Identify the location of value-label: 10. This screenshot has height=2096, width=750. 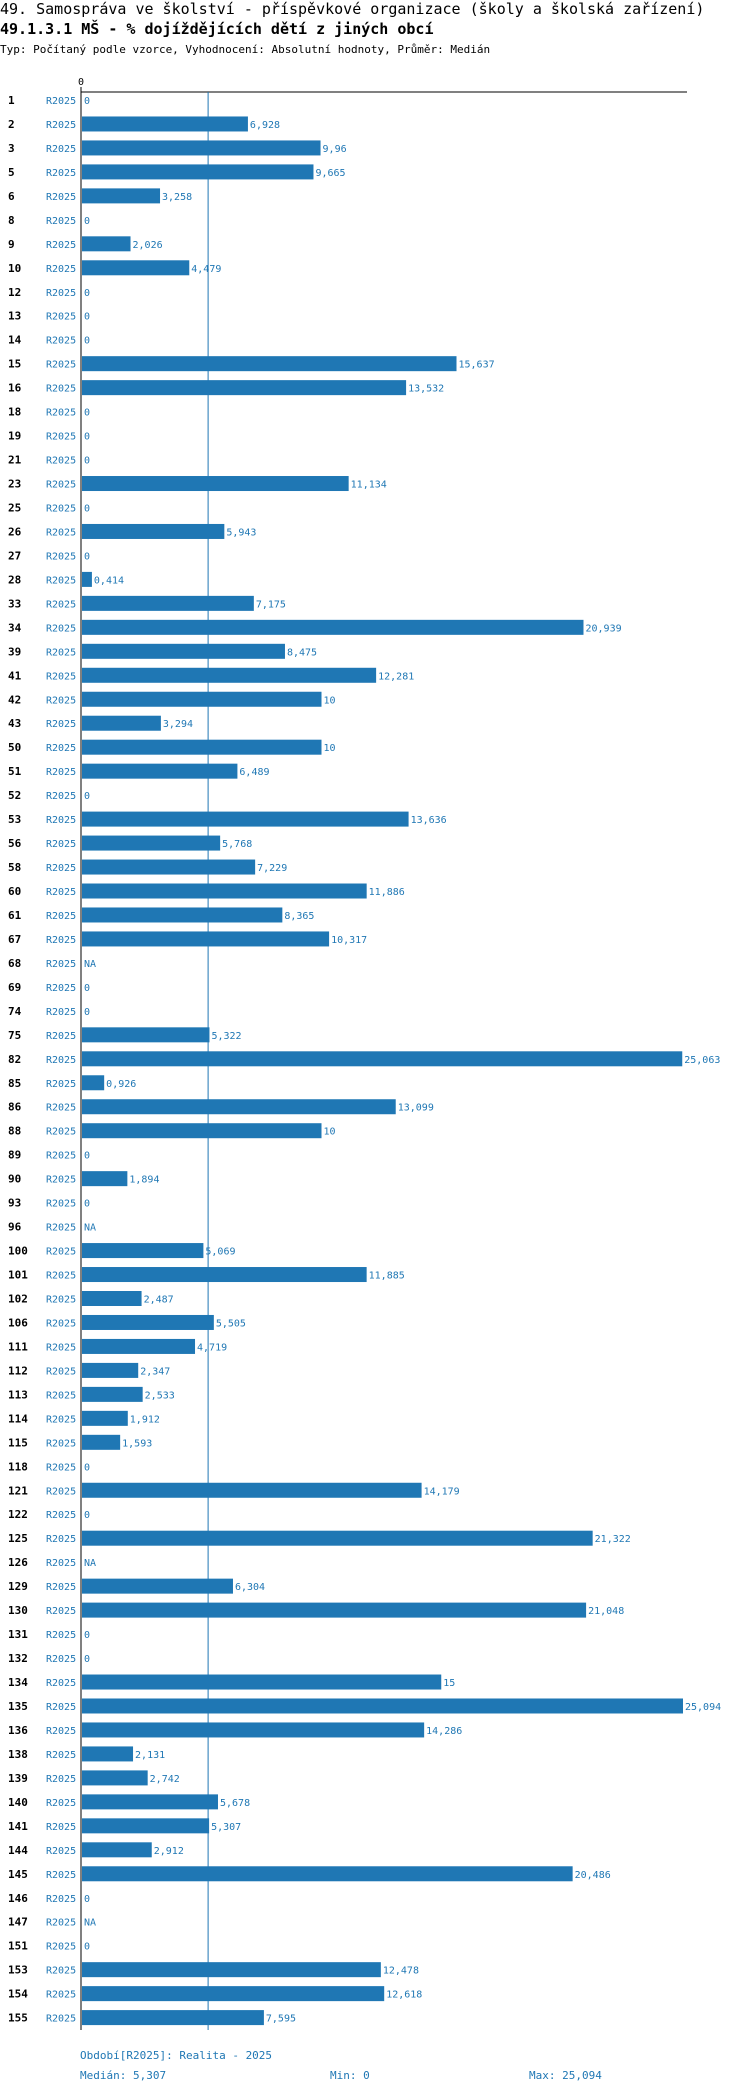
(329, 748).